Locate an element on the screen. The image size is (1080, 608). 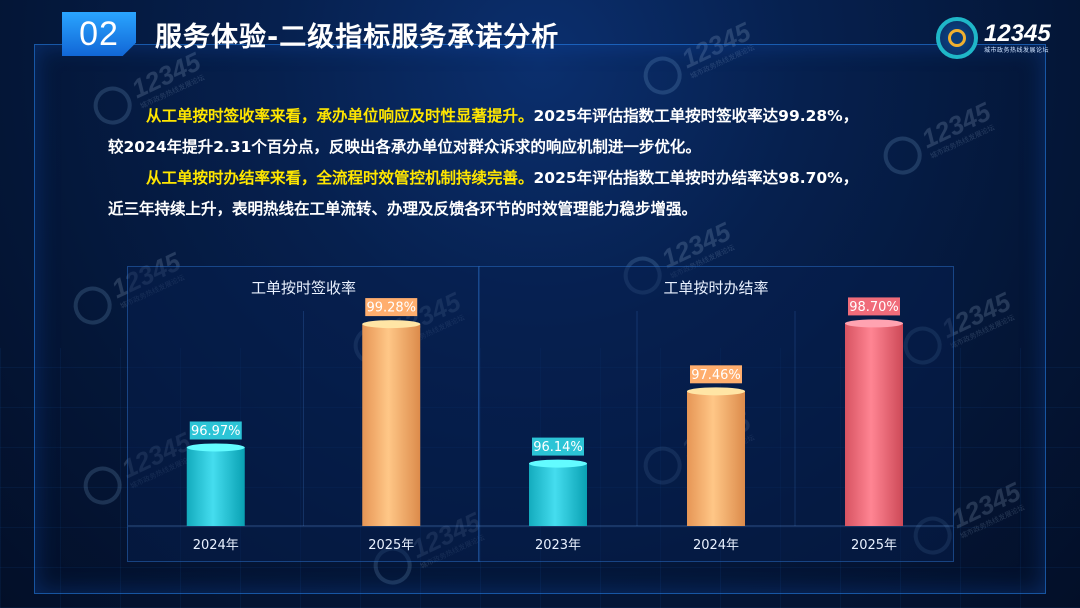
paragraph-2-text: 2025年评估指数工单按时办结率达98.70%， is located at coordinates (696, 178).